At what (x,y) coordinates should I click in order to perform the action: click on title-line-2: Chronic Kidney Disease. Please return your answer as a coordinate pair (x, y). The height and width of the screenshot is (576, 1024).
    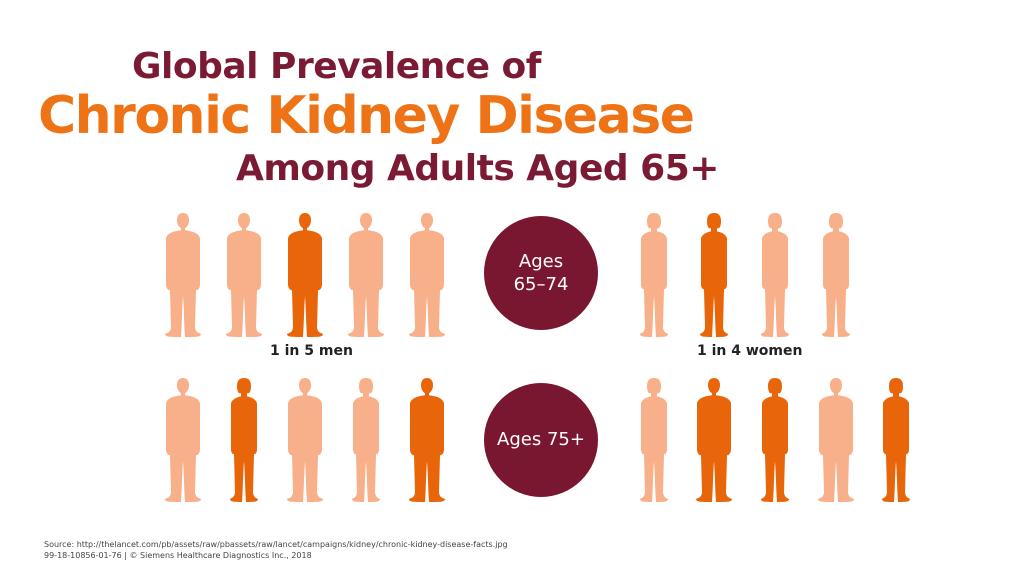
    Looking at the image, I should click on (366, 116).